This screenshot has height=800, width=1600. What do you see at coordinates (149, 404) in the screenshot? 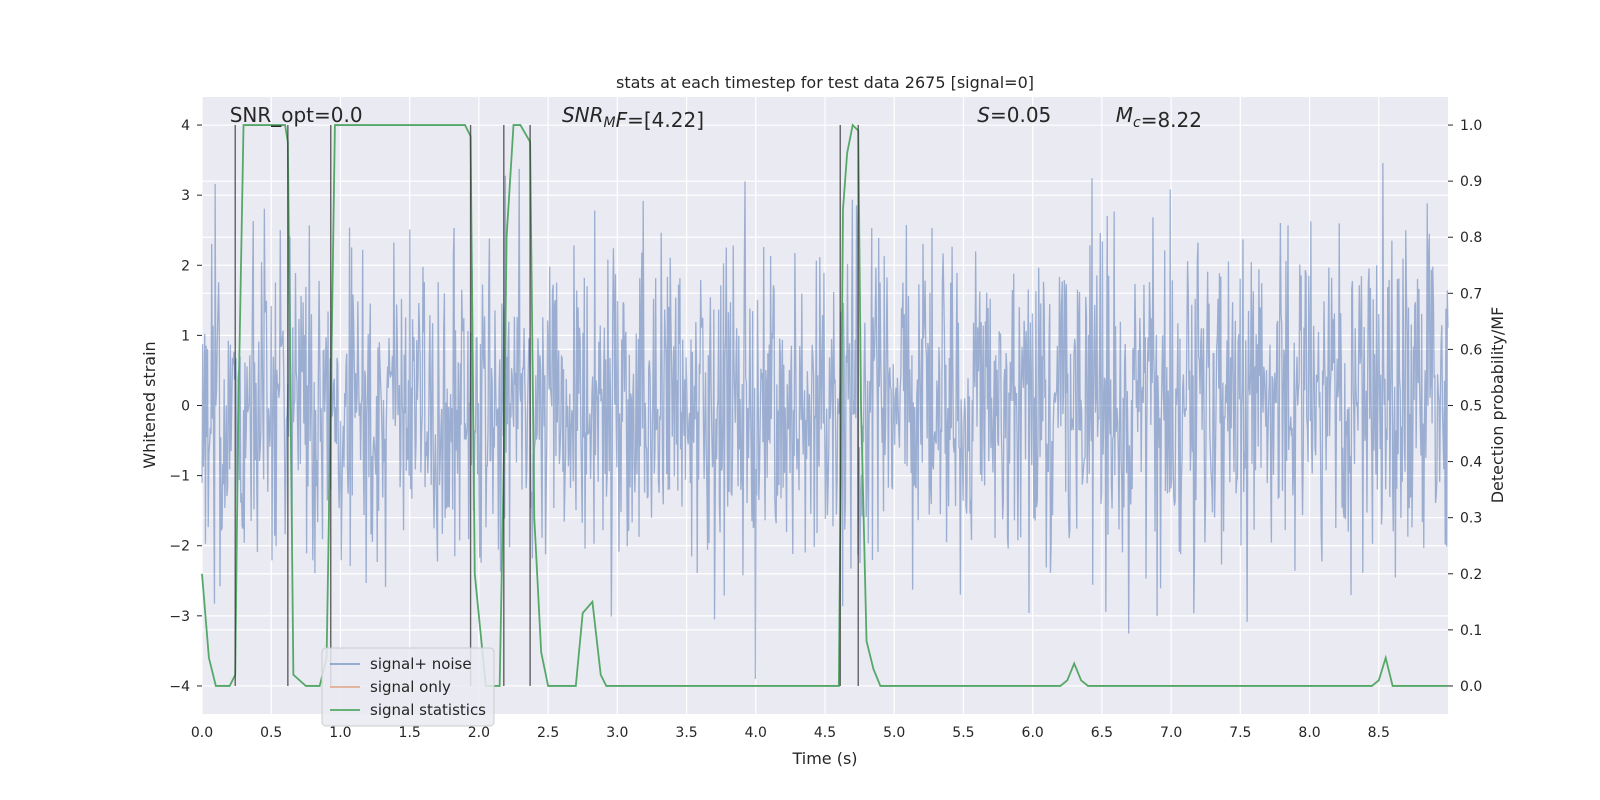
I see `y-axis-left-label: Whitened strain` at bounding box center [149, 404].